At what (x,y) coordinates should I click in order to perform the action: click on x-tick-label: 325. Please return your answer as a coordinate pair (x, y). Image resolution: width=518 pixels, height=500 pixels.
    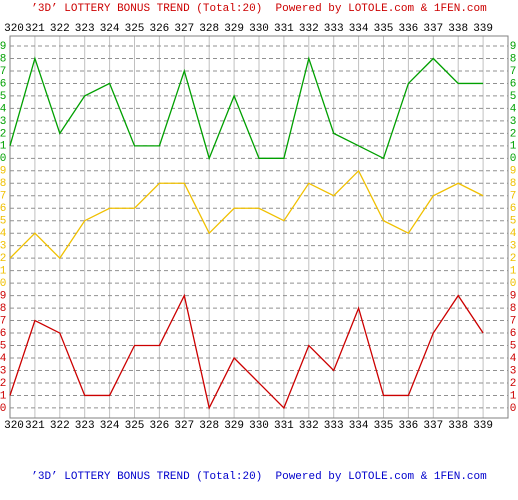
    Looking at the image, I should click on (135, 29).